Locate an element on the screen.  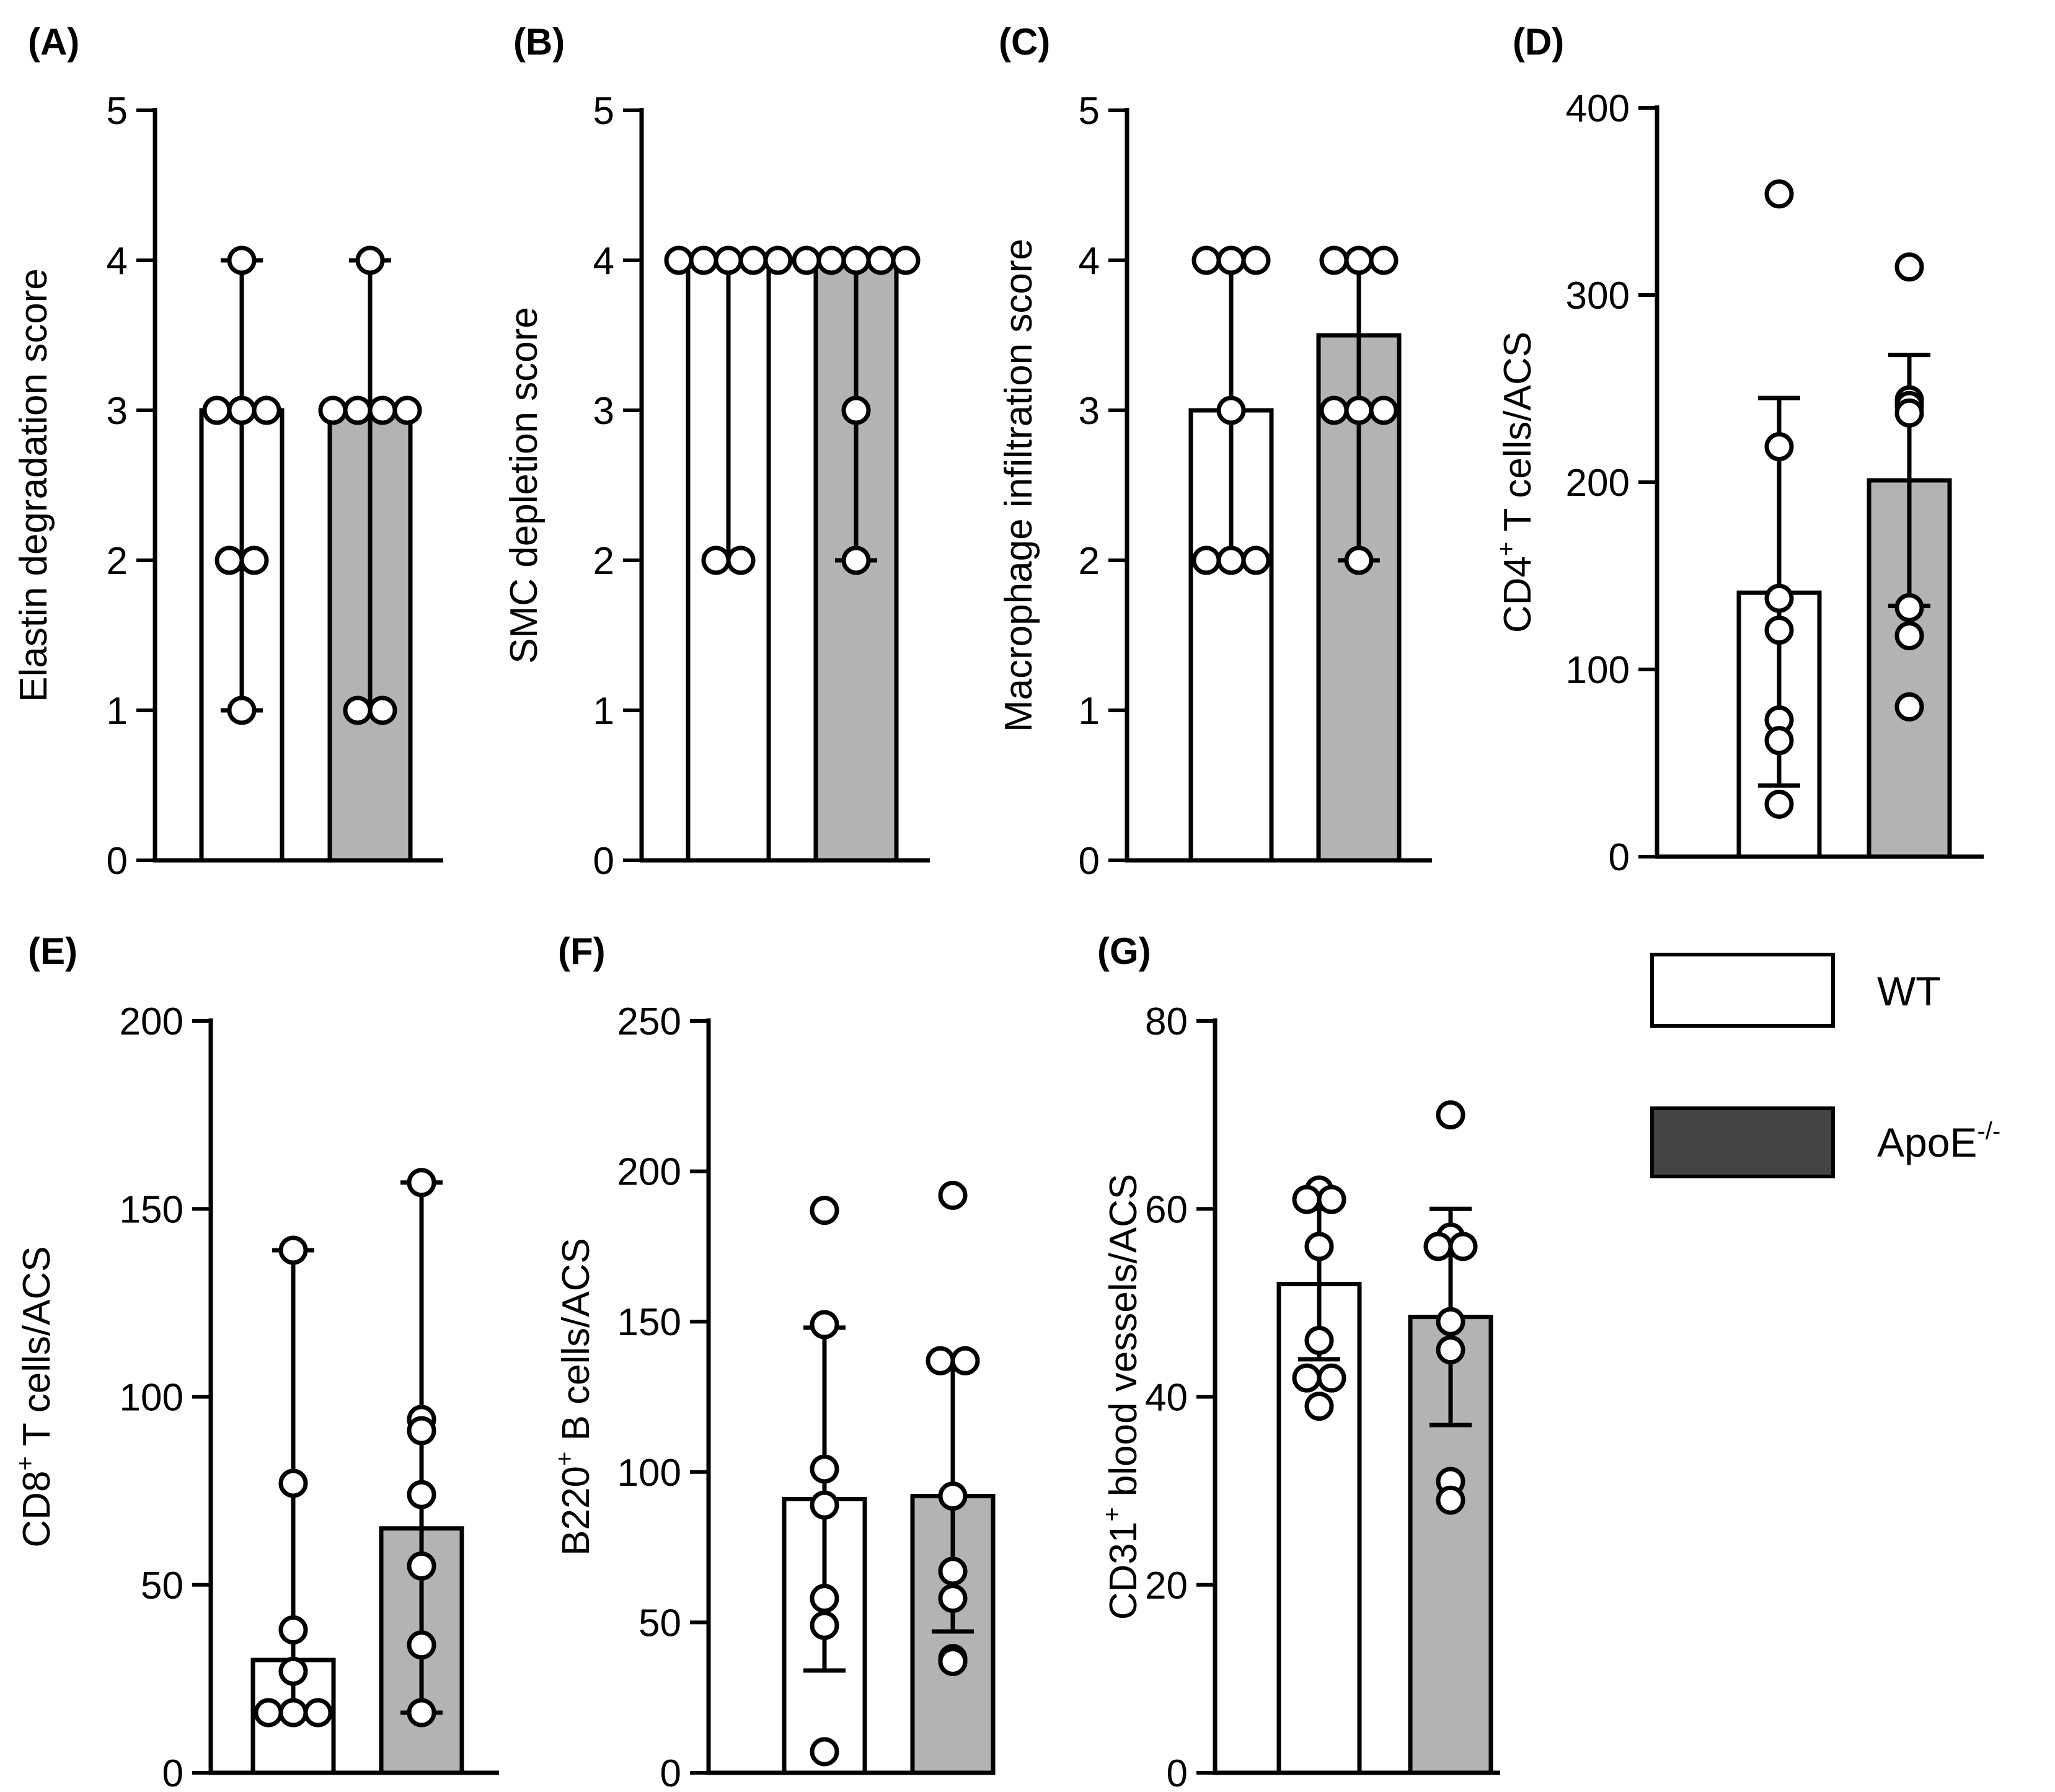
y-tick-label: 250 is located at coordinates (649, 1021).